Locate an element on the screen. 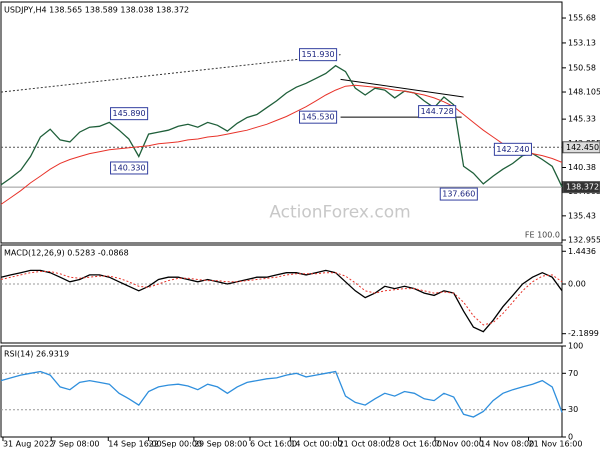 This screenshot has width=600, height=450. annotation-label: 137.660 is located at coordinates (458, 194).